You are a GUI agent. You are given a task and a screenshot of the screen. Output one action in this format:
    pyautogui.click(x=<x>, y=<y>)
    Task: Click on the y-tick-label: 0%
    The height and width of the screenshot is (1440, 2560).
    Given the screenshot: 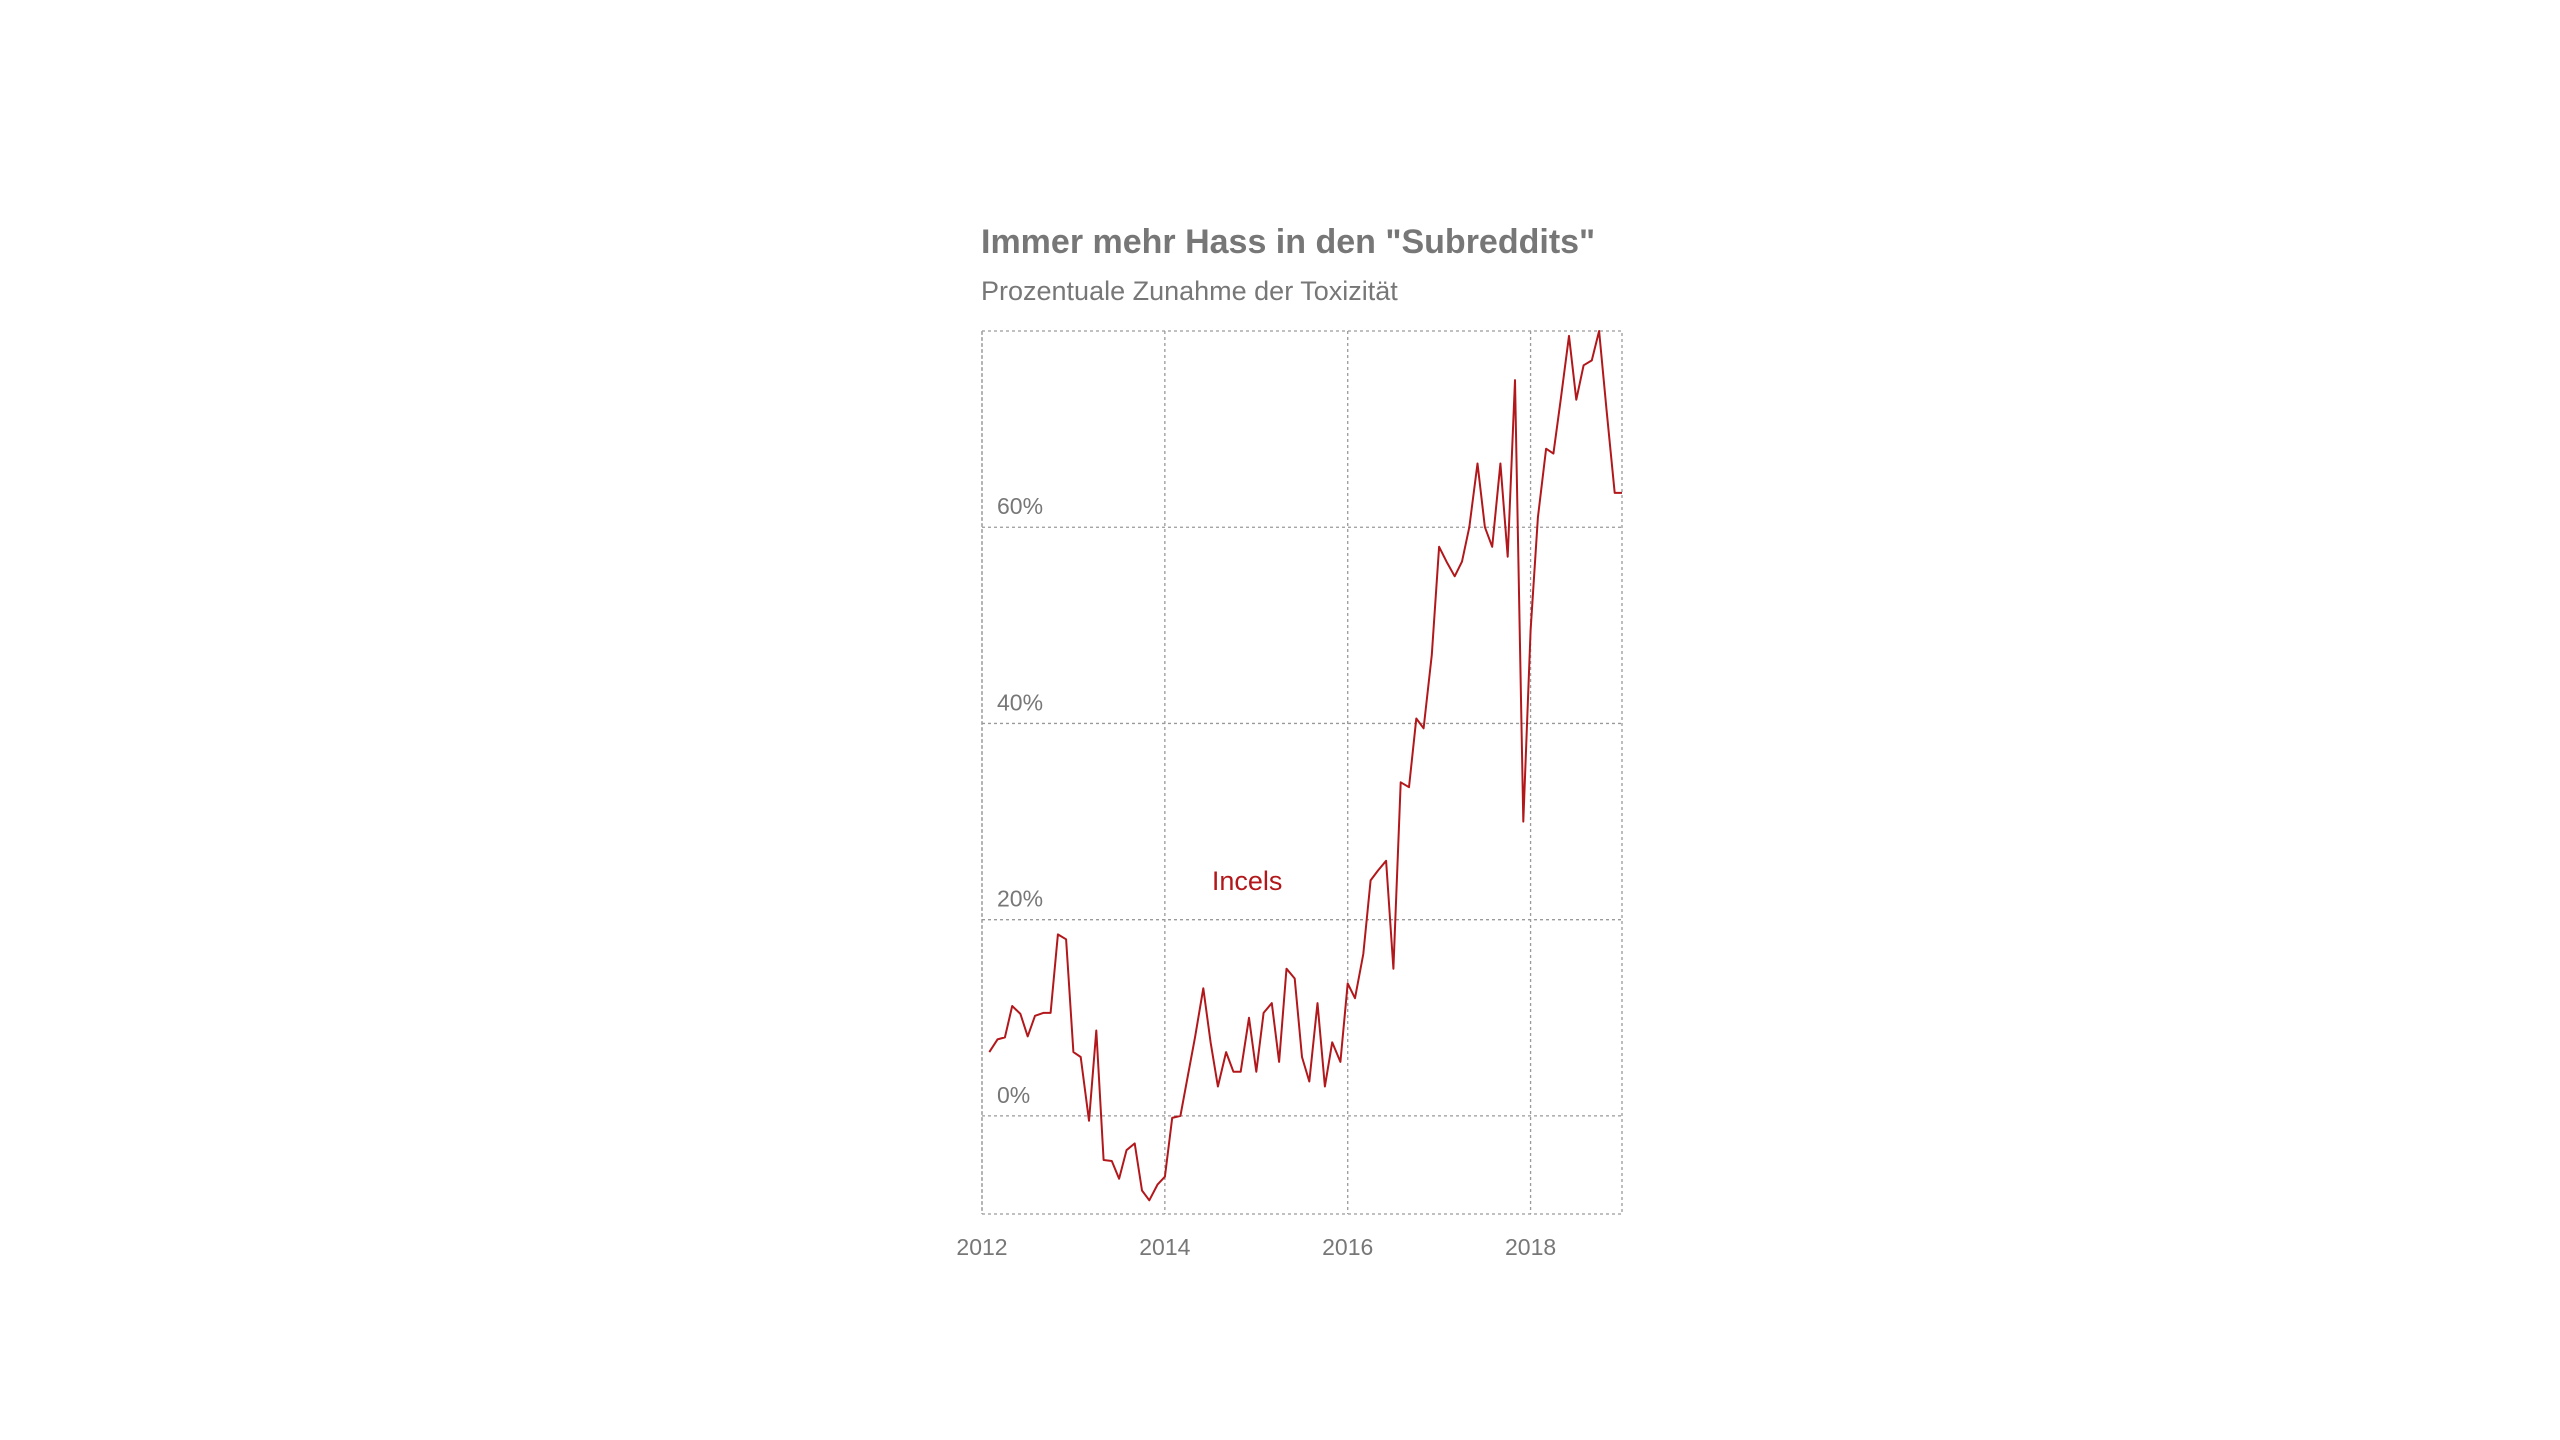 What is the action you would take?
    pyautogui.click(x=1013, y=1095)
    